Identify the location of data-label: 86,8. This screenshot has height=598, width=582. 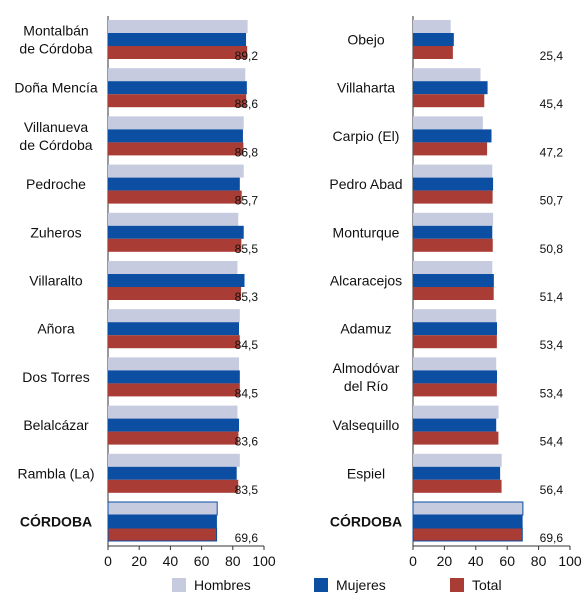
(247, 152).